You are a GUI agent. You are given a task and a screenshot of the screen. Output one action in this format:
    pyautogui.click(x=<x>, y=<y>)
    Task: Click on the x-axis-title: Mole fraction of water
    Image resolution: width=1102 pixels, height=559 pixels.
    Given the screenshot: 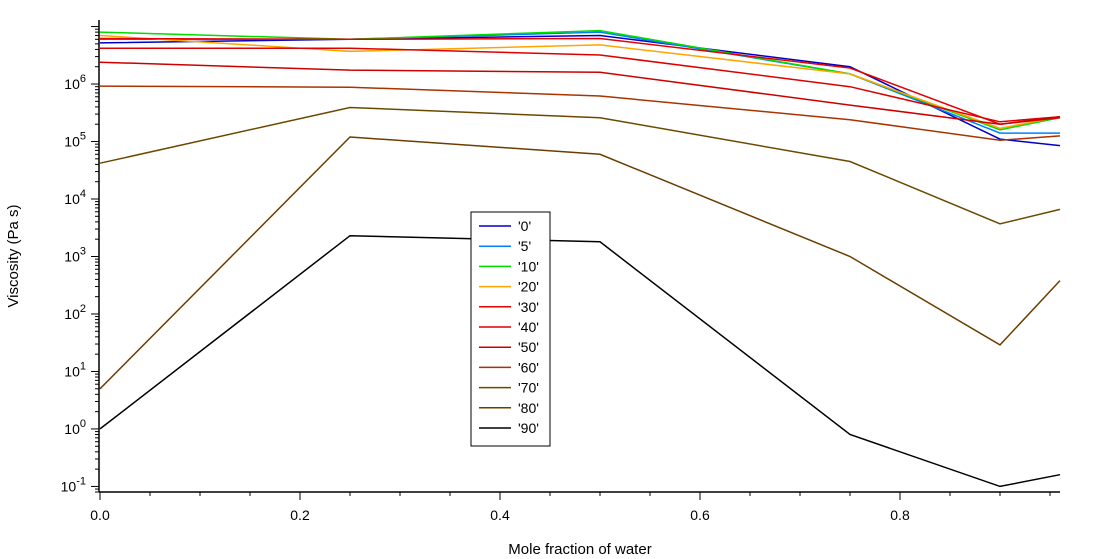 What is the action you would take?
    pyautogui.click(x=579, y=549)
    